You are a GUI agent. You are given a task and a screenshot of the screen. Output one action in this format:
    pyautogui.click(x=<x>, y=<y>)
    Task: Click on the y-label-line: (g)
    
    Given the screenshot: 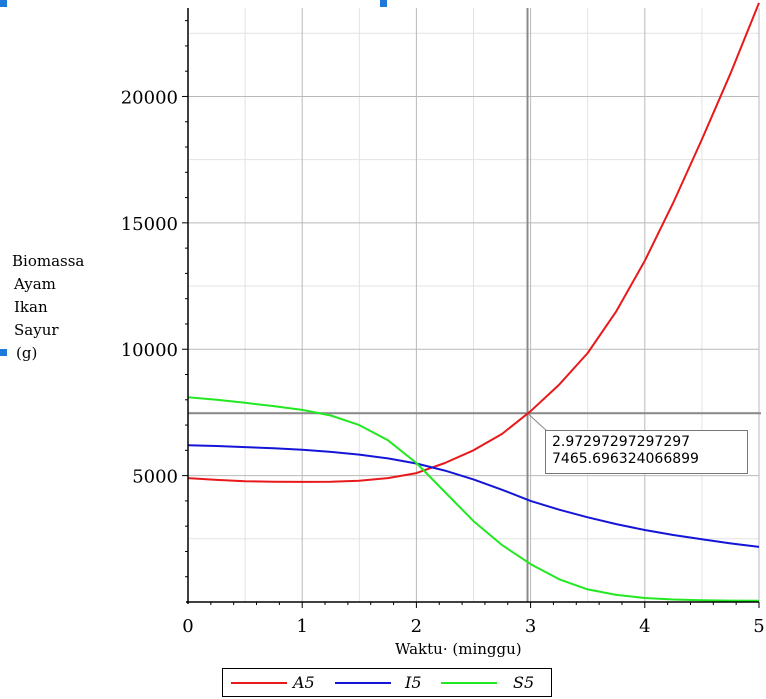 What is the action you would take?
    pyautogui.click(x=27, y=353)
    